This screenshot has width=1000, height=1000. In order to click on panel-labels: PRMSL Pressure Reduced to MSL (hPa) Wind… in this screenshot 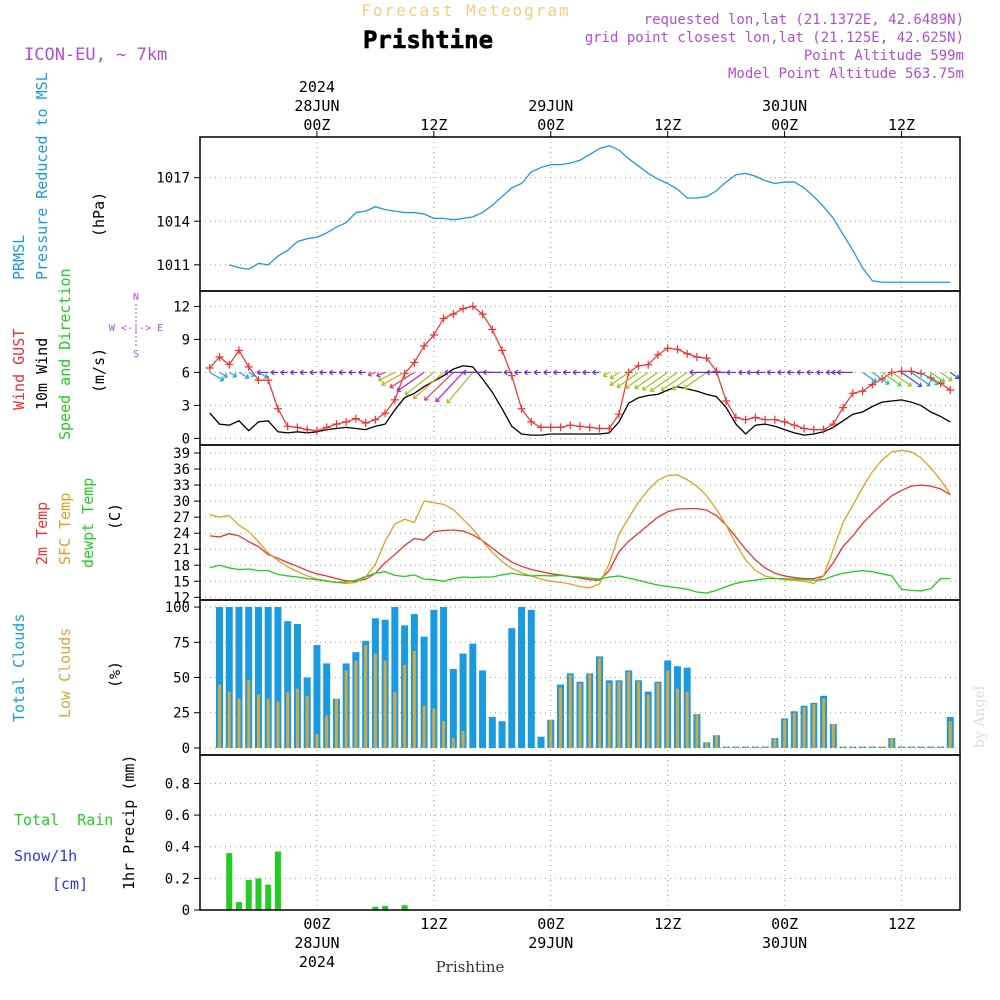, I will do `click(86, 482)`.